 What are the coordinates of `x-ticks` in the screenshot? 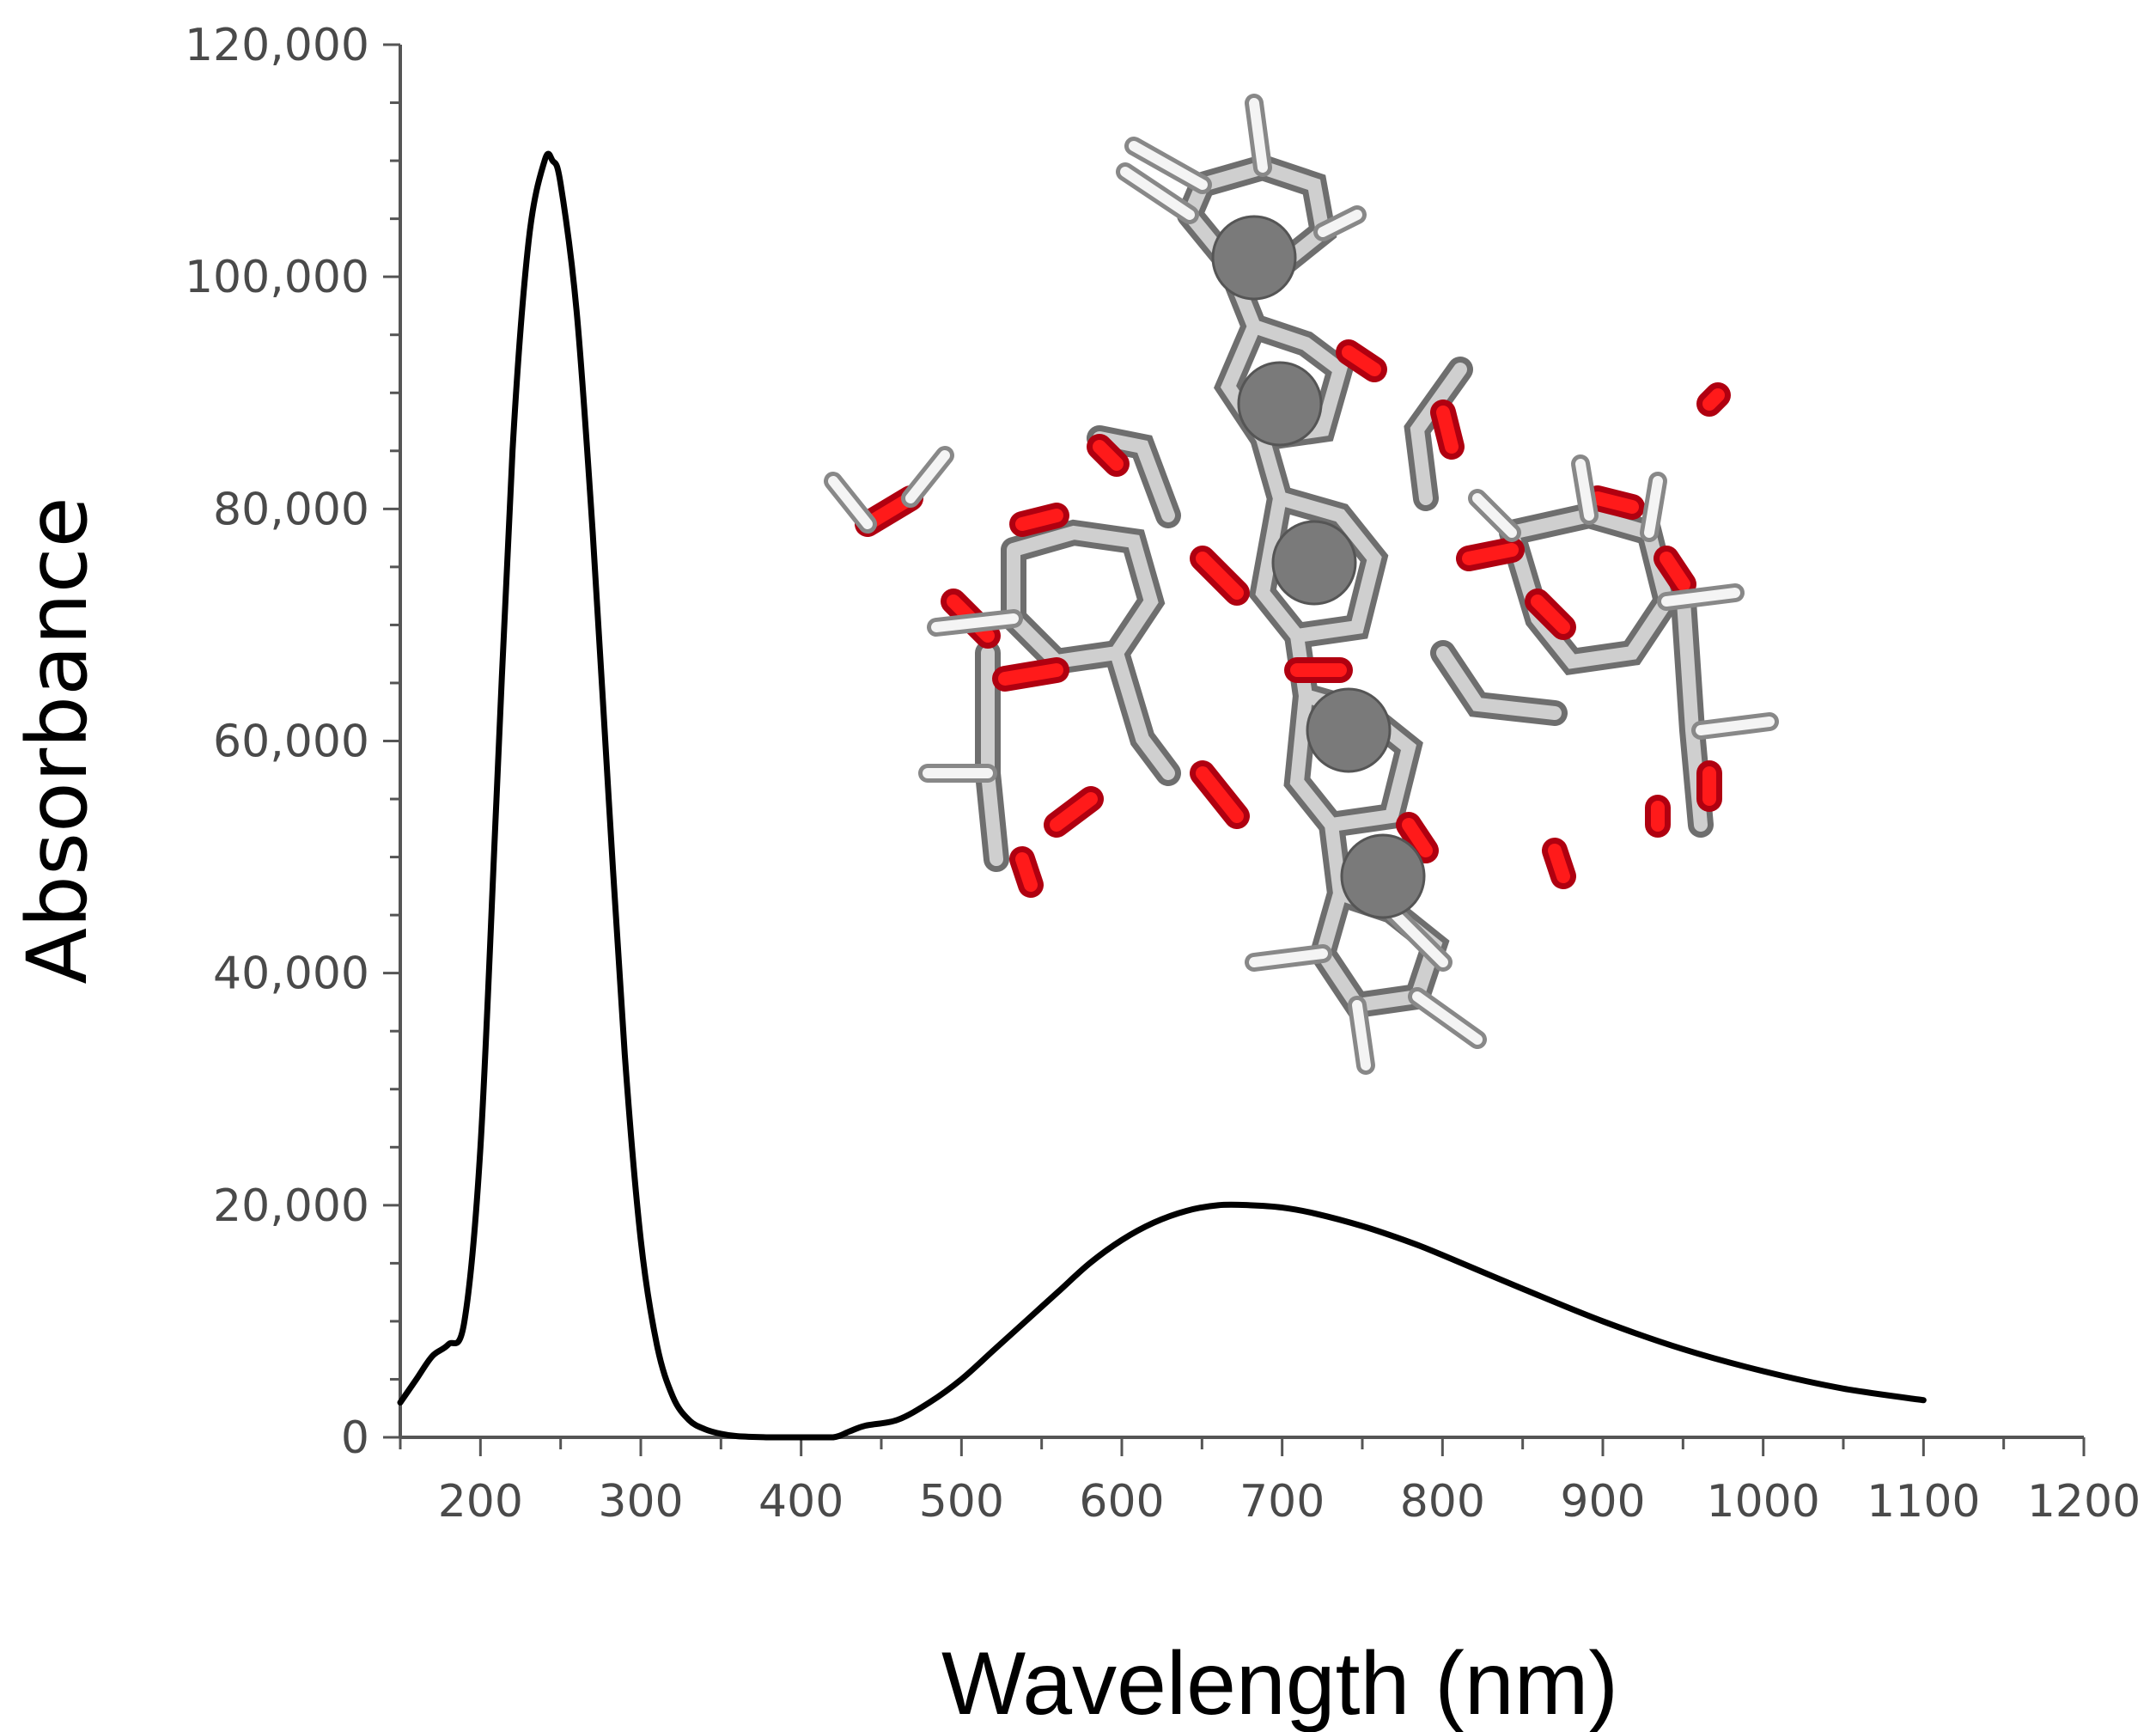 It's located at (1242, 1446).